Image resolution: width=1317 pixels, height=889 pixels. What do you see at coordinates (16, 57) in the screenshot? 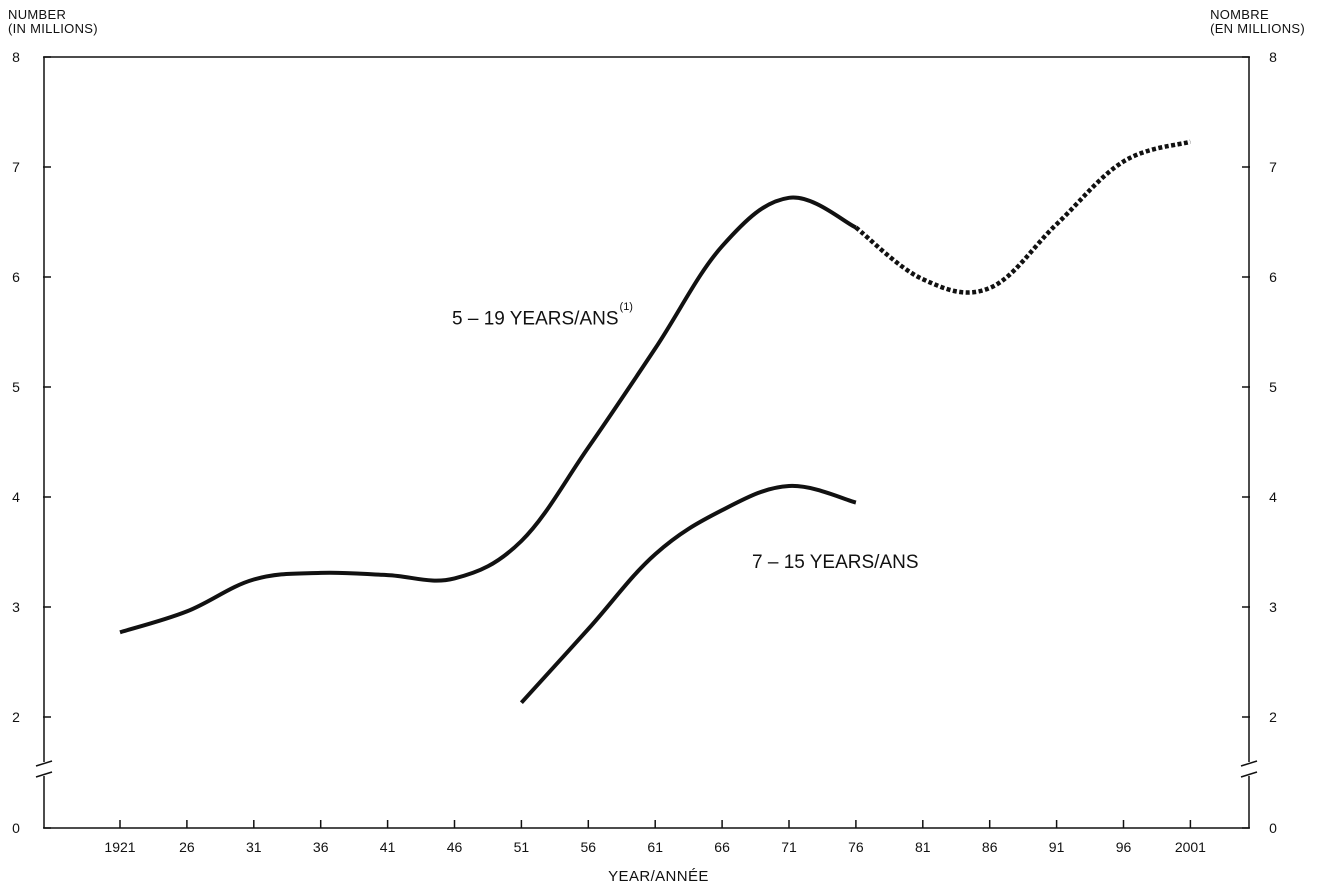
I see `y-tick-label-left: 8` at bounding box center [16, 57].